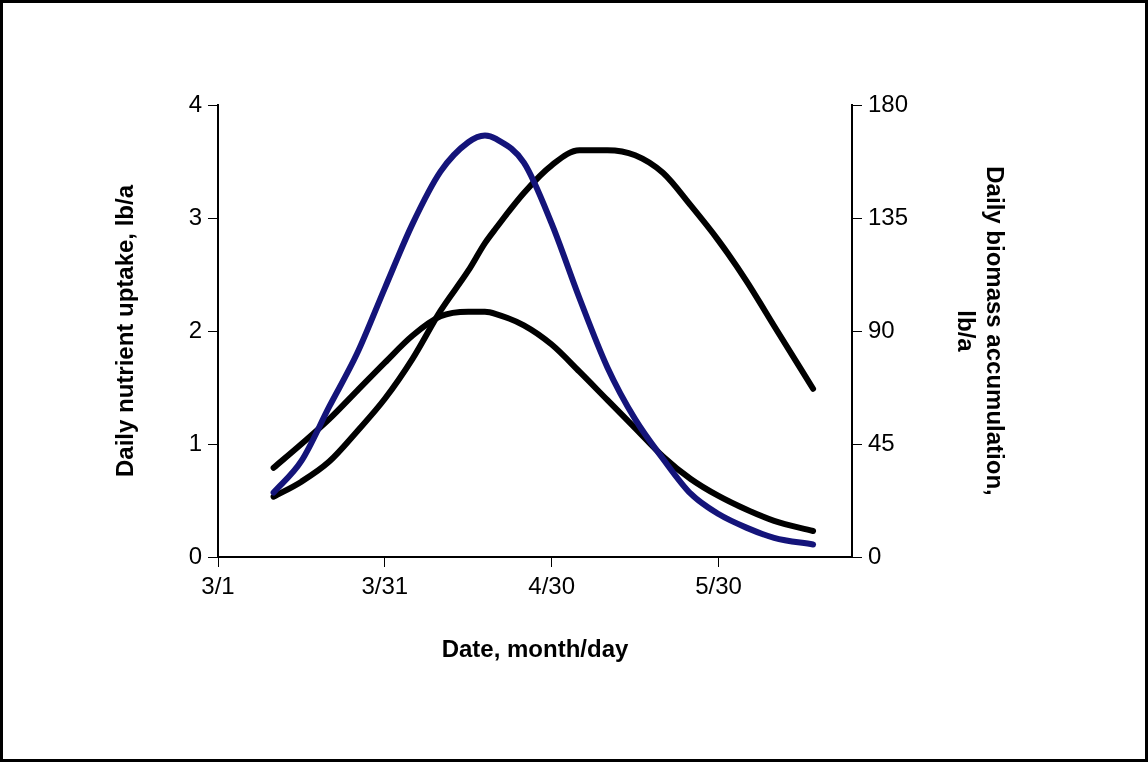 Image resolution: width=1148 pixels, height=762 pixels. Describe the element at coordinates (881, 442) in the screenshot. I see `y2-tick-label: 45` at that location.